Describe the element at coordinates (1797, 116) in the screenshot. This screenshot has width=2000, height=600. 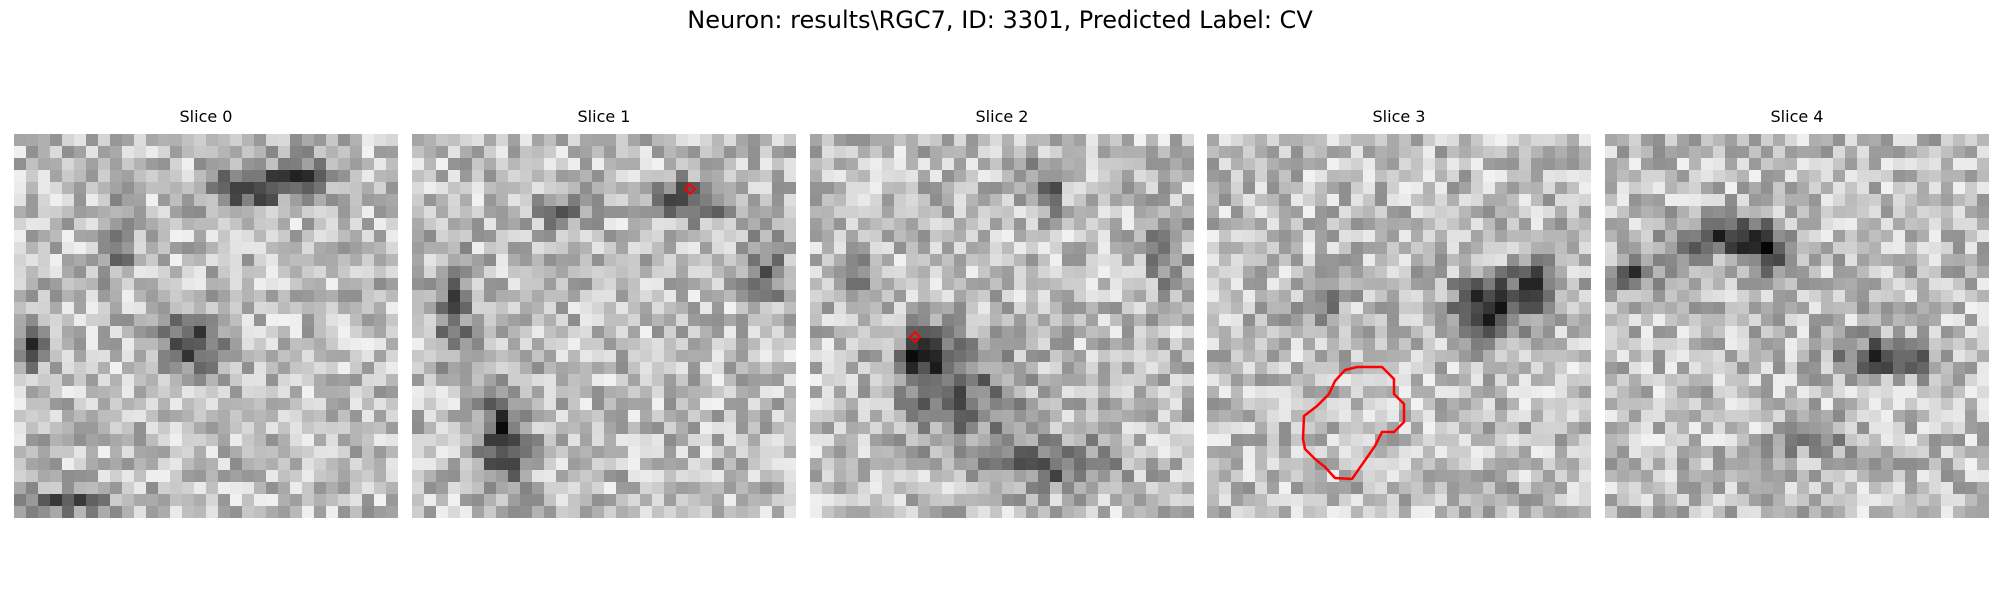
I see `slice-title-4: Slice 4` at that location.